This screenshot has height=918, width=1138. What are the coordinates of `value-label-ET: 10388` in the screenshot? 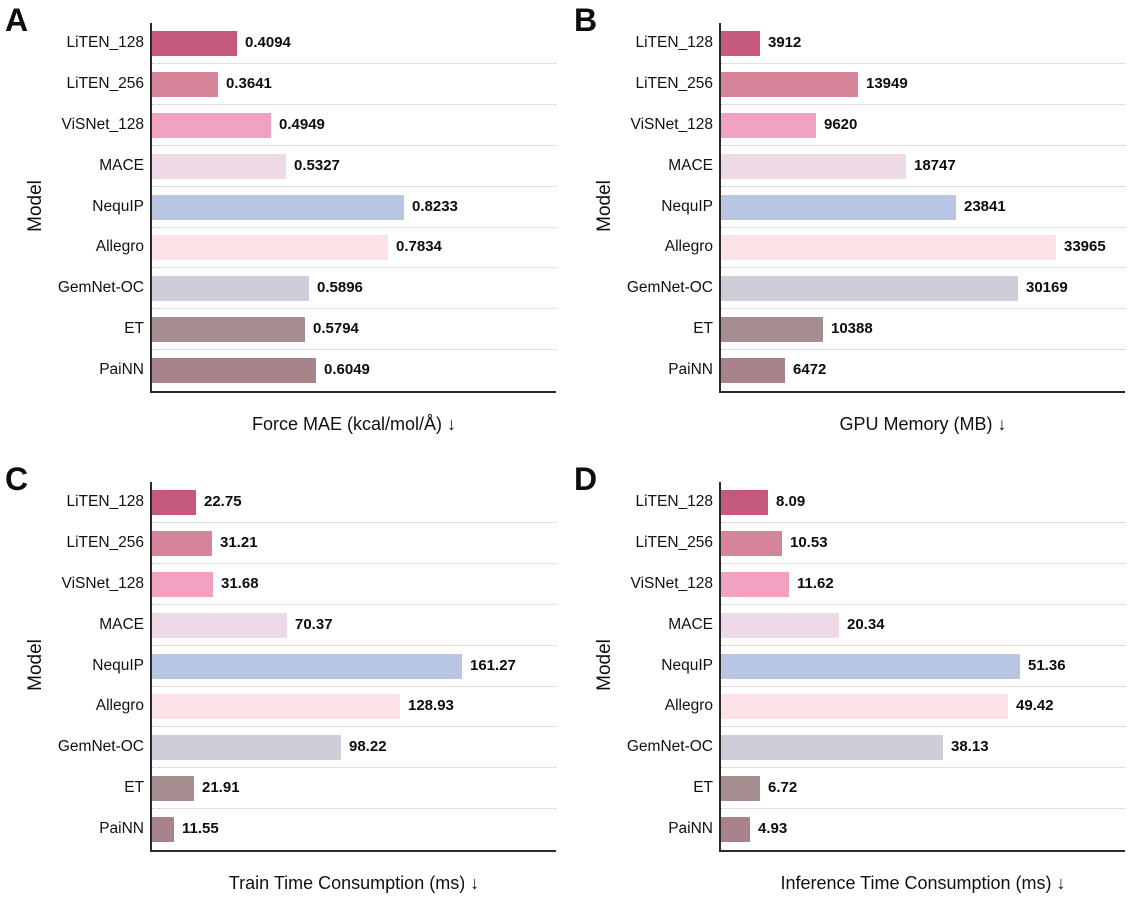 It's located at (852, 329).